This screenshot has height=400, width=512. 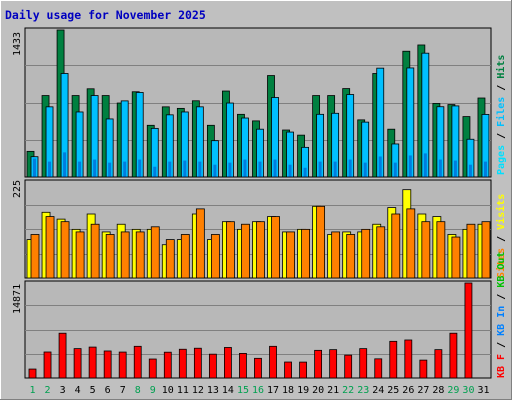 I want to click on day-label-19: 19, so click(x=303, y=390).